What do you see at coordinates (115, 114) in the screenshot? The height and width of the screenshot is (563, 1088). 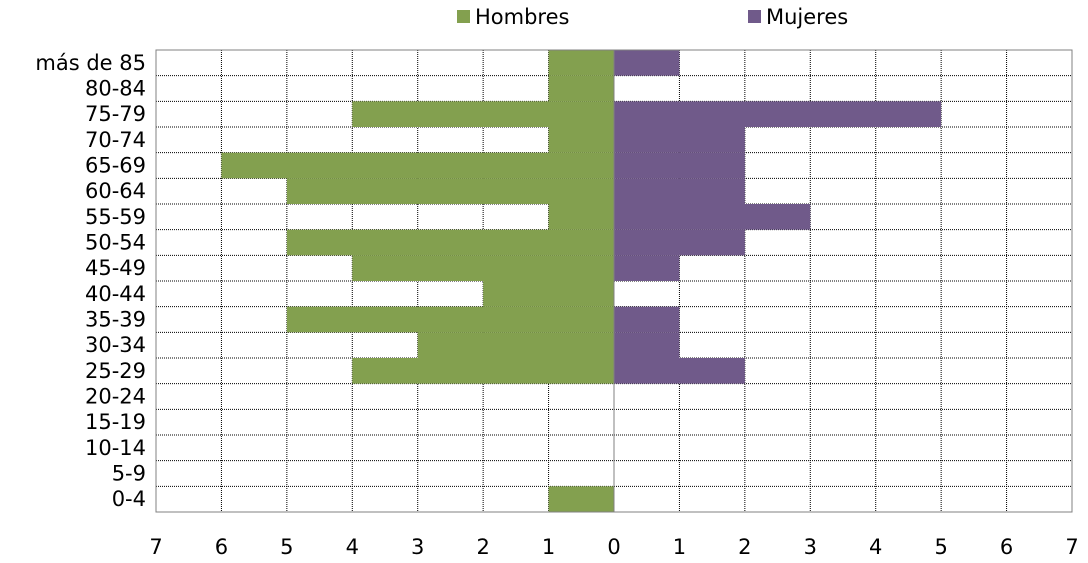 I see `y-tick-label: 75-79` at bounding box center [115, 114].